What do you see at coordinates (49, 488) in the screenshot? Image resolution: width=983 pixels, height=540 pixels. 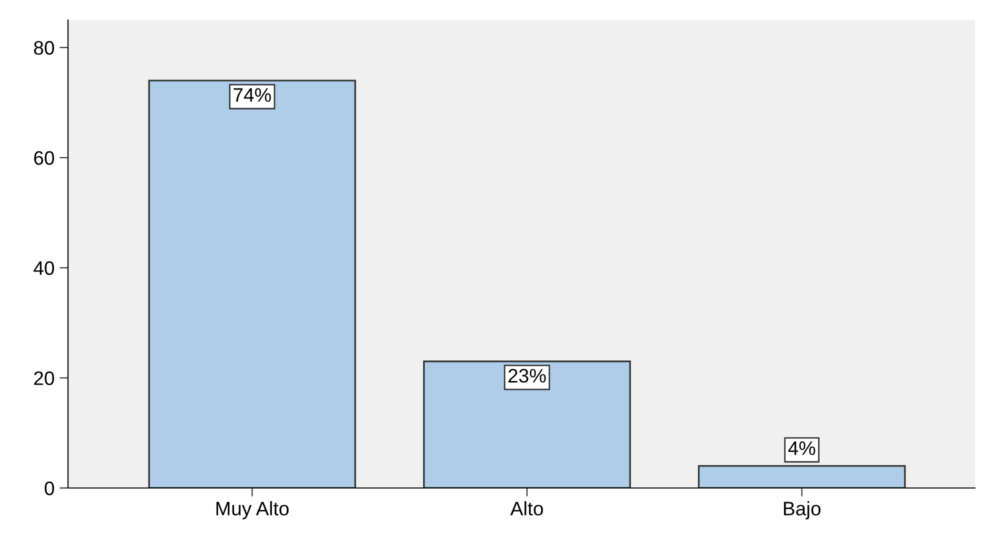 I see `y-tick-label: 0` at bounding box center [49, 488].